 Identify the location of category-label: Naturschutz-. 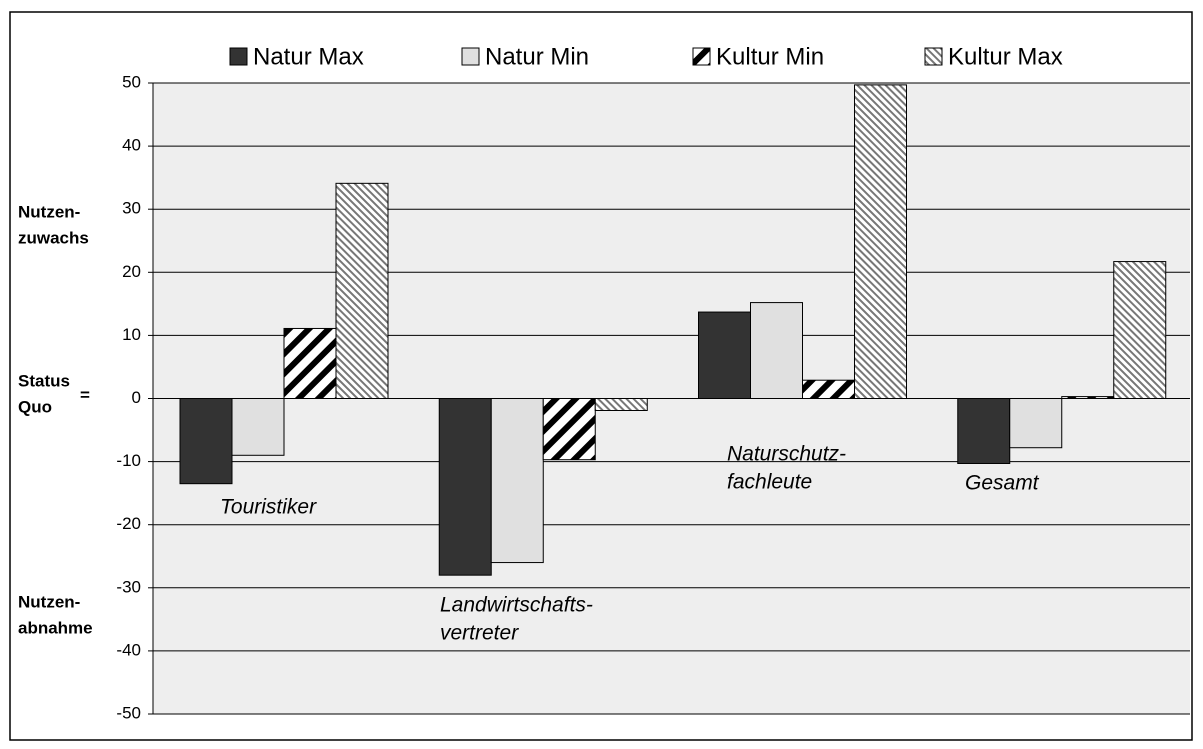
(786, 454).